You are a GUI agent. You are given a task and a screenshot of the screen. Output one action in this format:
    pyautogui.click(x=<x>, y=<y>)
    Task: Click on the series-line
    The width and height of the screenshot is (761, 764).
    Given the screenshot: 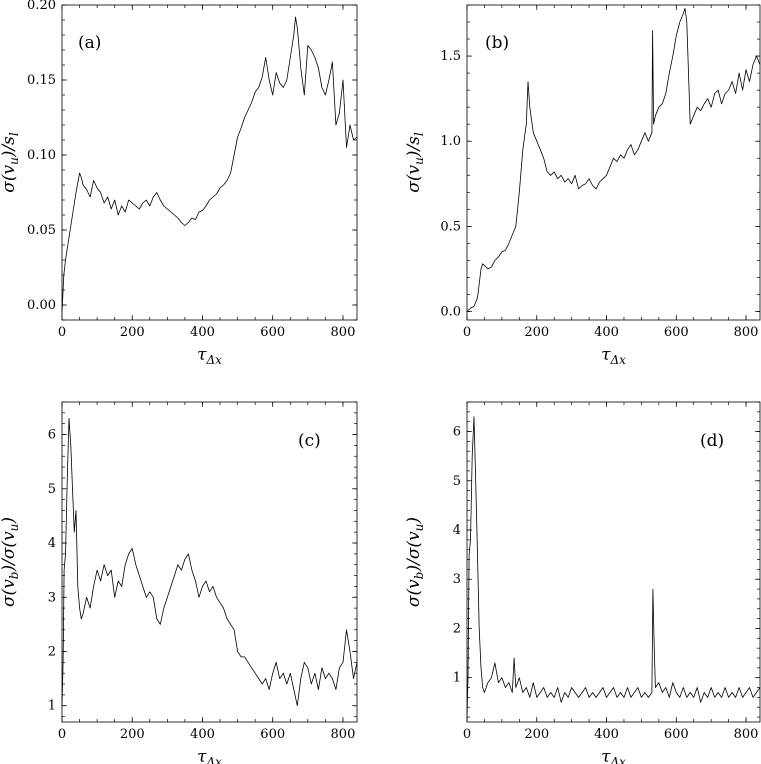 What is the action you would take?
    pyautogui.click(x=209, y=562)
    